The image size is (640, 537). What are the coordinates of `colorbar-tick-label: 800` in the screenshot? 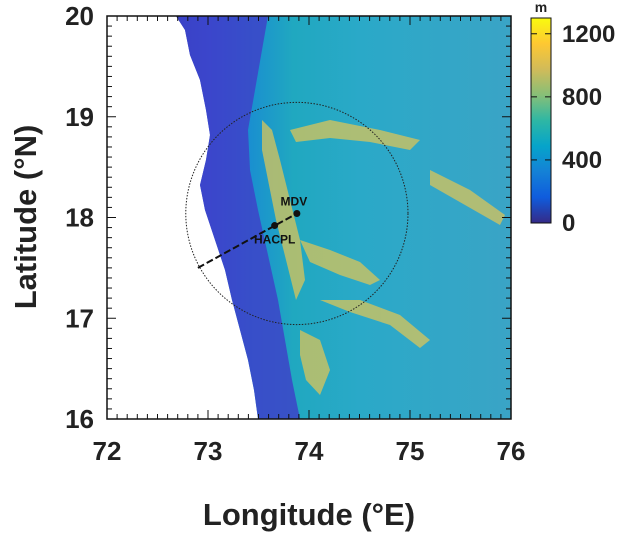 It's located at (582, 97).